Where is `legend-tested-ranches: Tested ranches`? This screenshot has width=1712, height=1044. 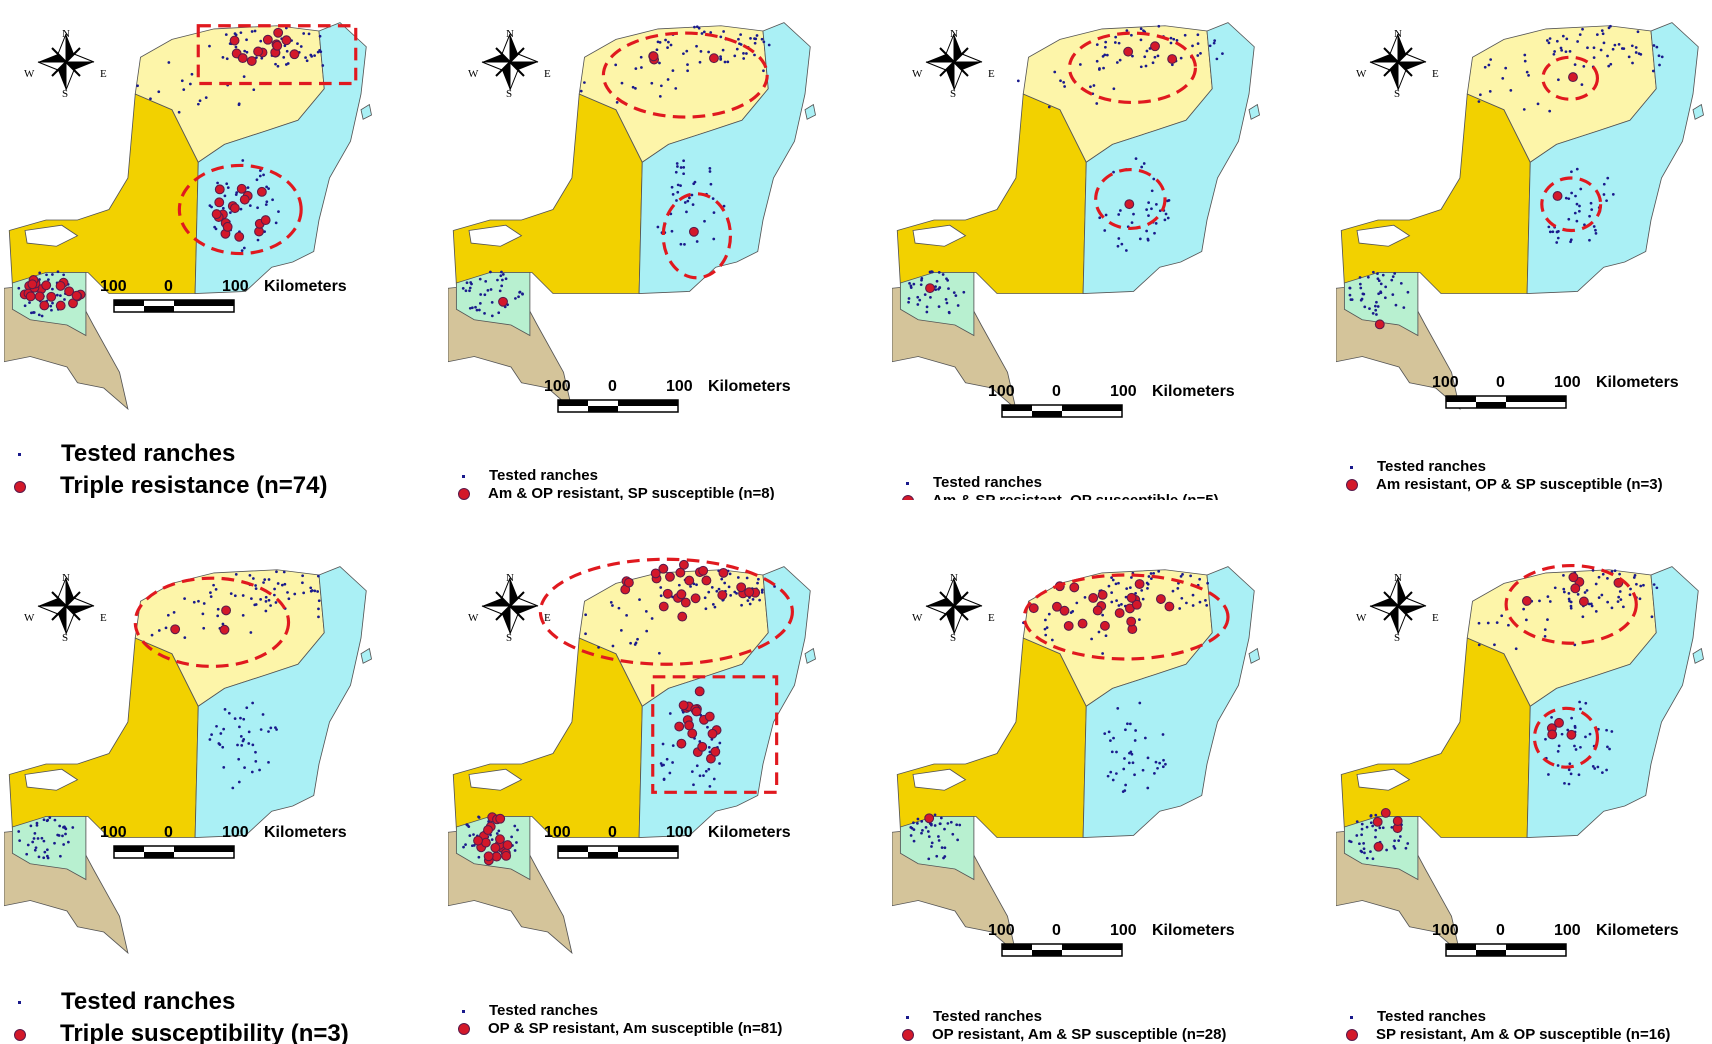 legend-tested-ranches: Tested ranches is located at coordinates (124, 1002).